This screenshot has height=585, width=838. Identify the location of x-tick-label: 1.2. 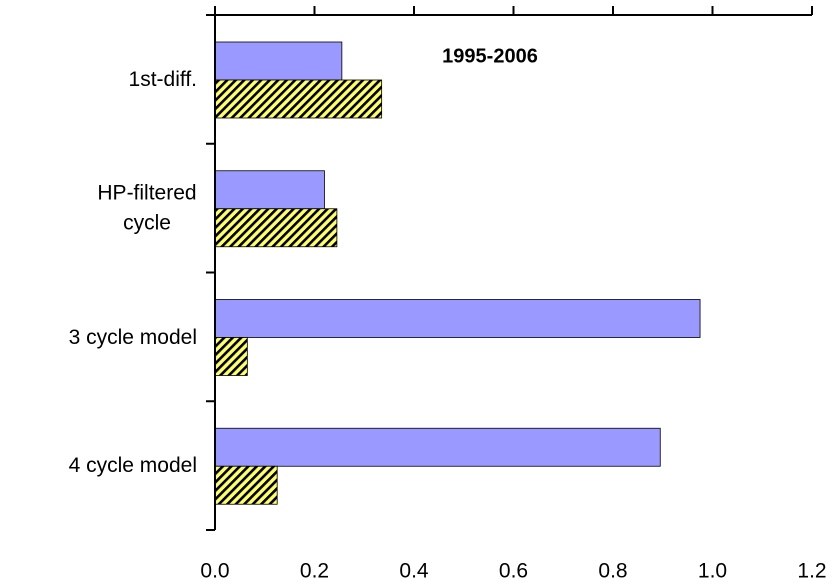
(811, 571).